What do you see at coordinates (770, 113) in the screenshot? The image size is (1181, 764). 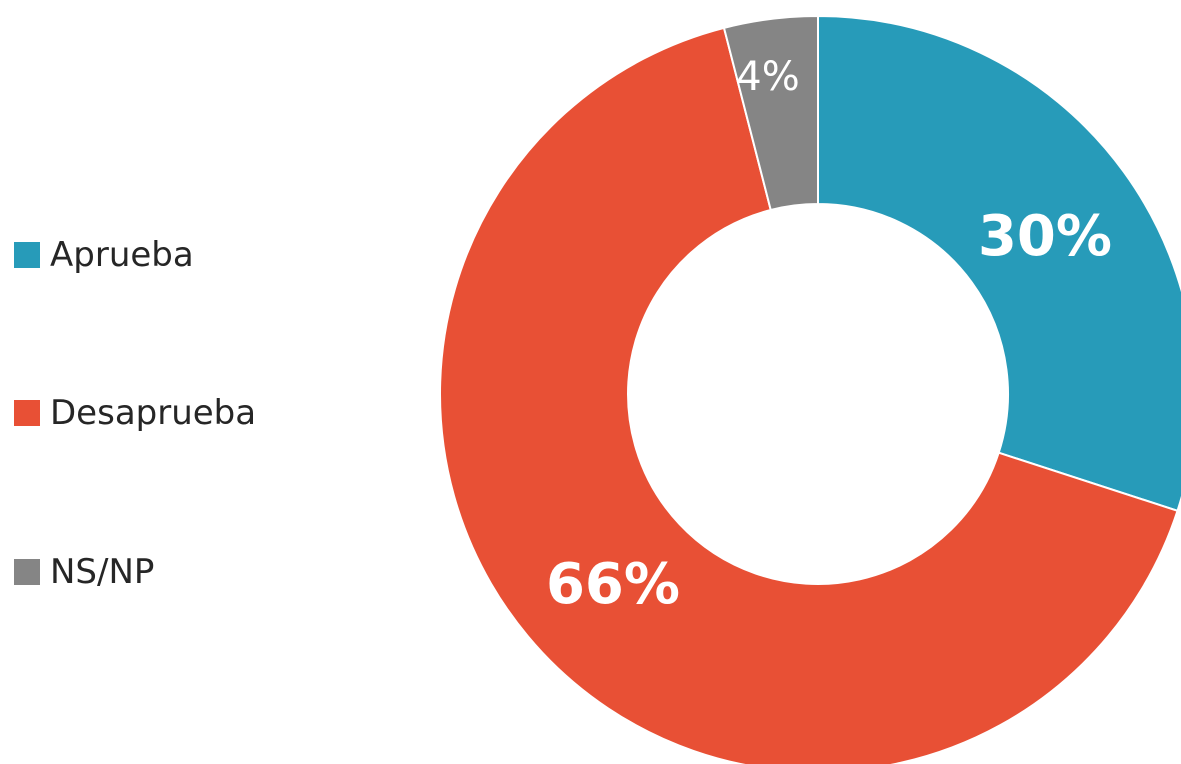 I see `slice-nsnp` at bounding box center [770, 113].